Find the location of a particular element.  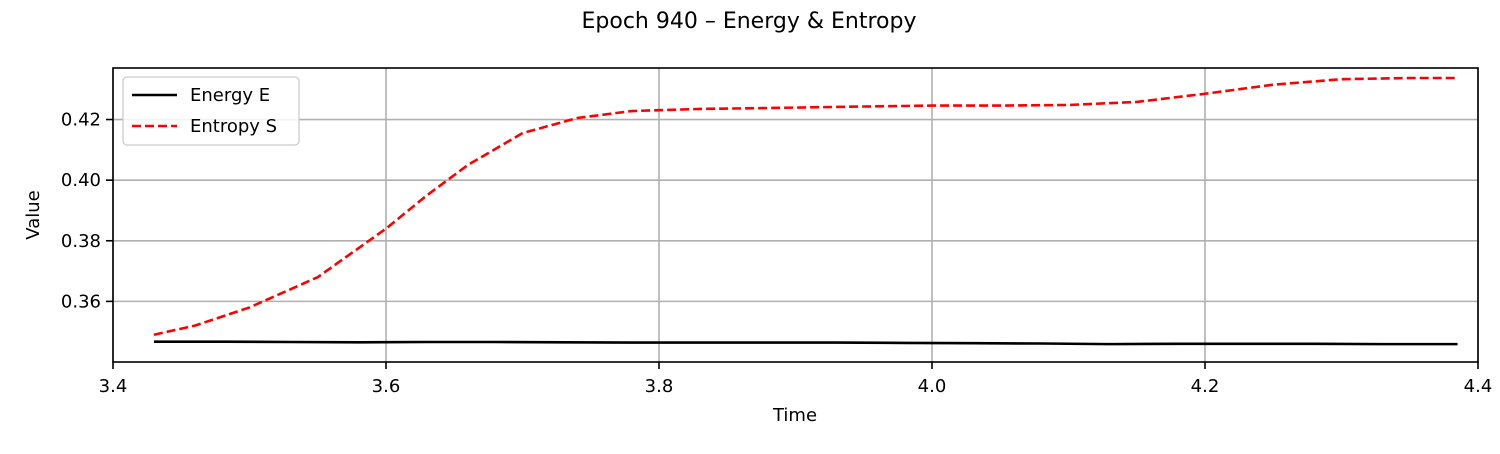

x-axis-label: Time is located at coordinates (794, 415).